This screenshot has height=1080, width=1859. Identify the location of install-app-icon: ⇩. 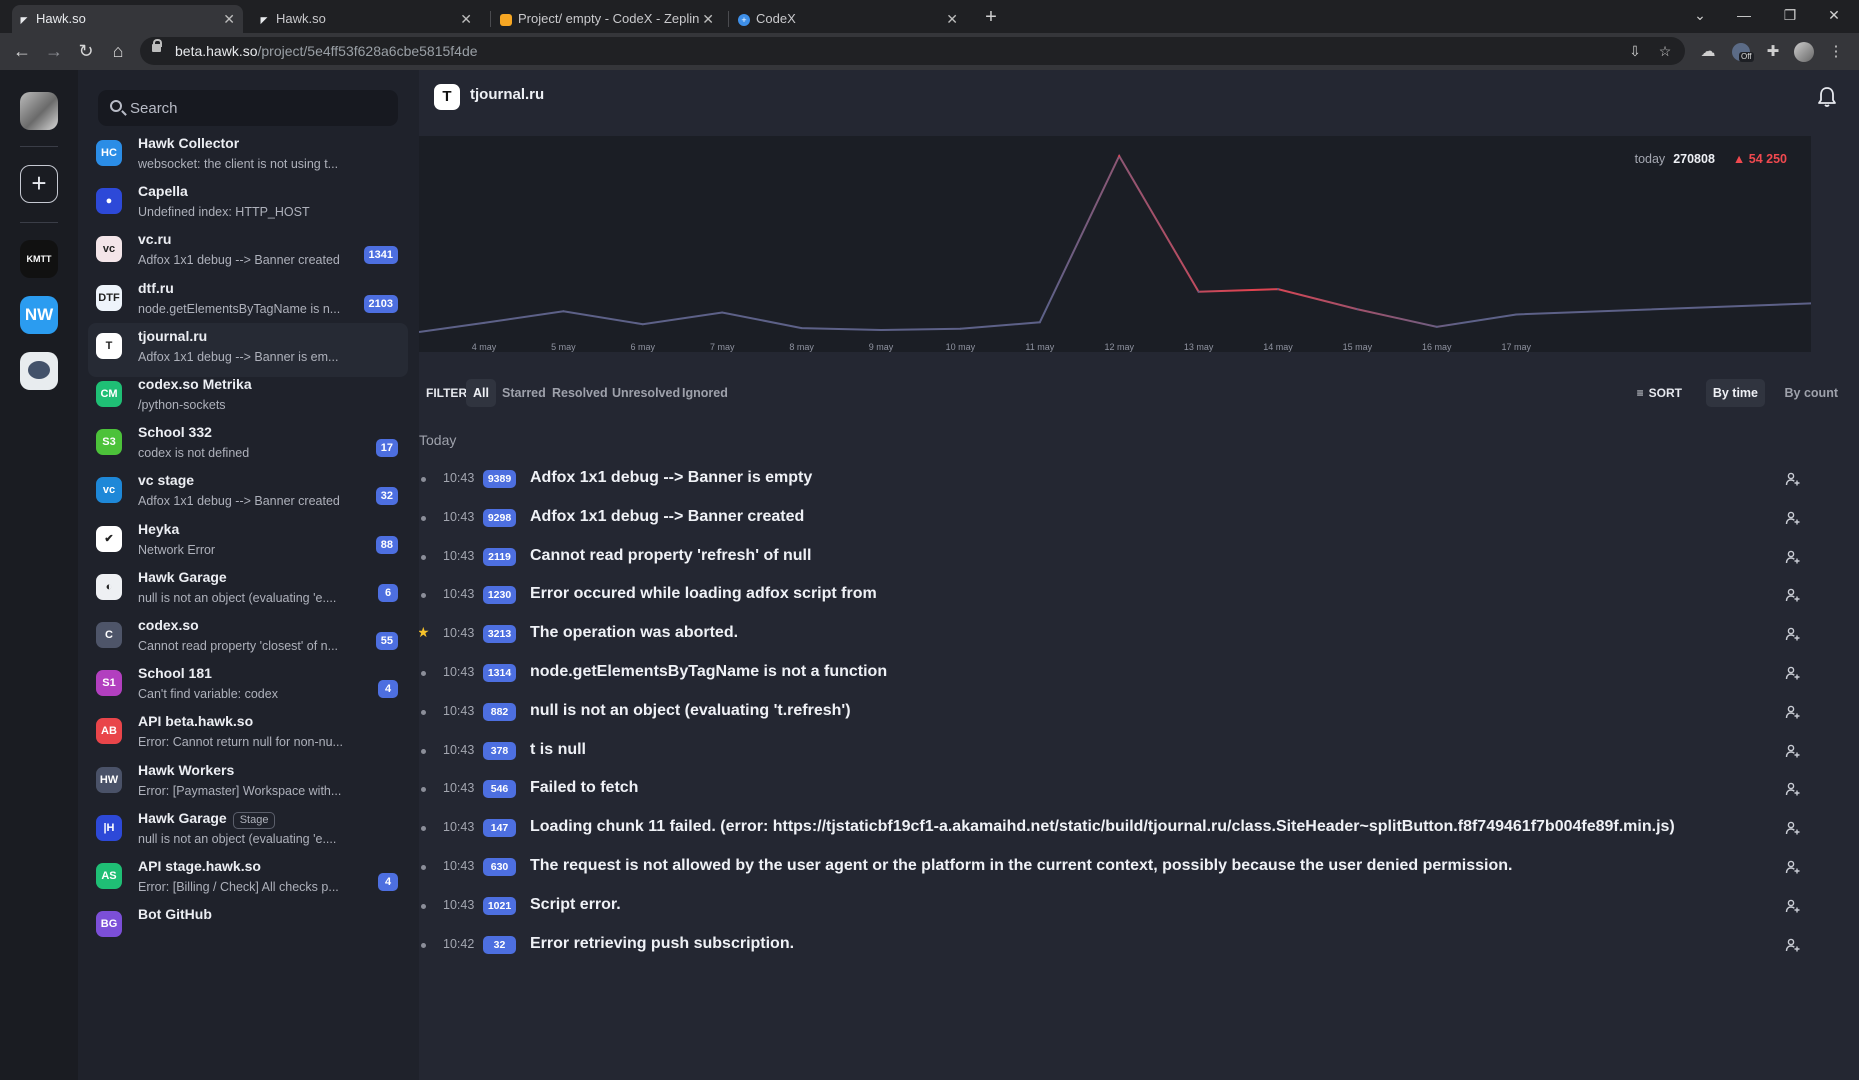
(1635, 51).